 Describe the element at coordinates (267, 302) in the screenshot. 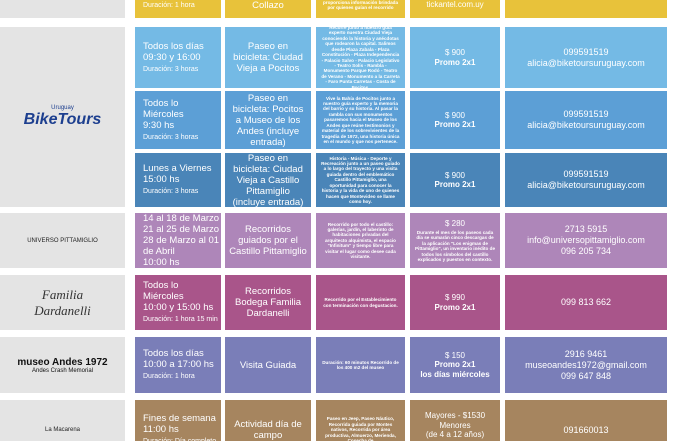

I see `activity: Recorridos Bodega Familia Dardanelli` at that location.